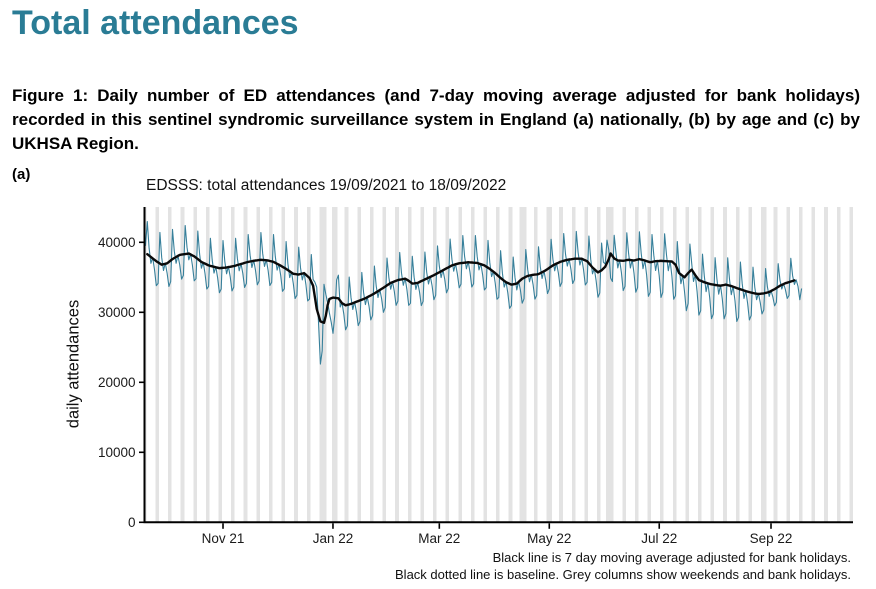 The height and width of the screenshot is (589, 876). I want to click on page-title: Total attendances, so click(155, 23).